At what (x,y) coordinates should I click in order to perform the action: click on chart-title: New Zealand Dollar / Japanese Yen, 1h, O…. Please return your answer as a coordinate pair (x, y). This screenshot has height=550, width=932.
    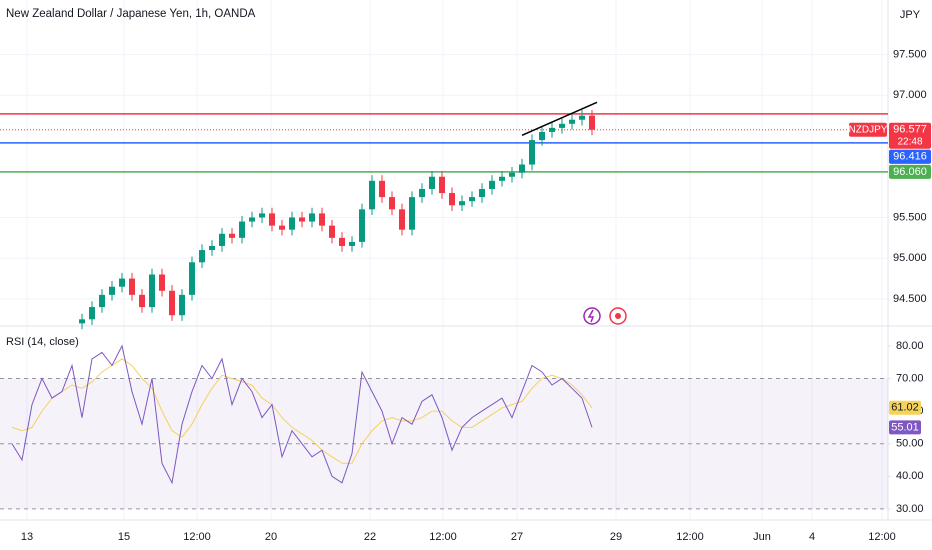
    Looking at the image, I should click on (131, 14).